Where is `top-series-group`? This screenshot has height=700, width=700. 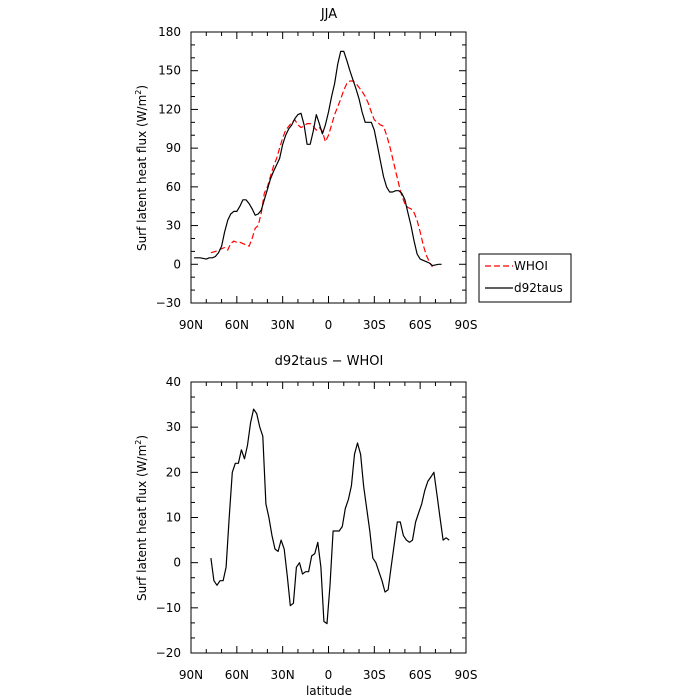 top-series-group is located at coordinates (318, 159).